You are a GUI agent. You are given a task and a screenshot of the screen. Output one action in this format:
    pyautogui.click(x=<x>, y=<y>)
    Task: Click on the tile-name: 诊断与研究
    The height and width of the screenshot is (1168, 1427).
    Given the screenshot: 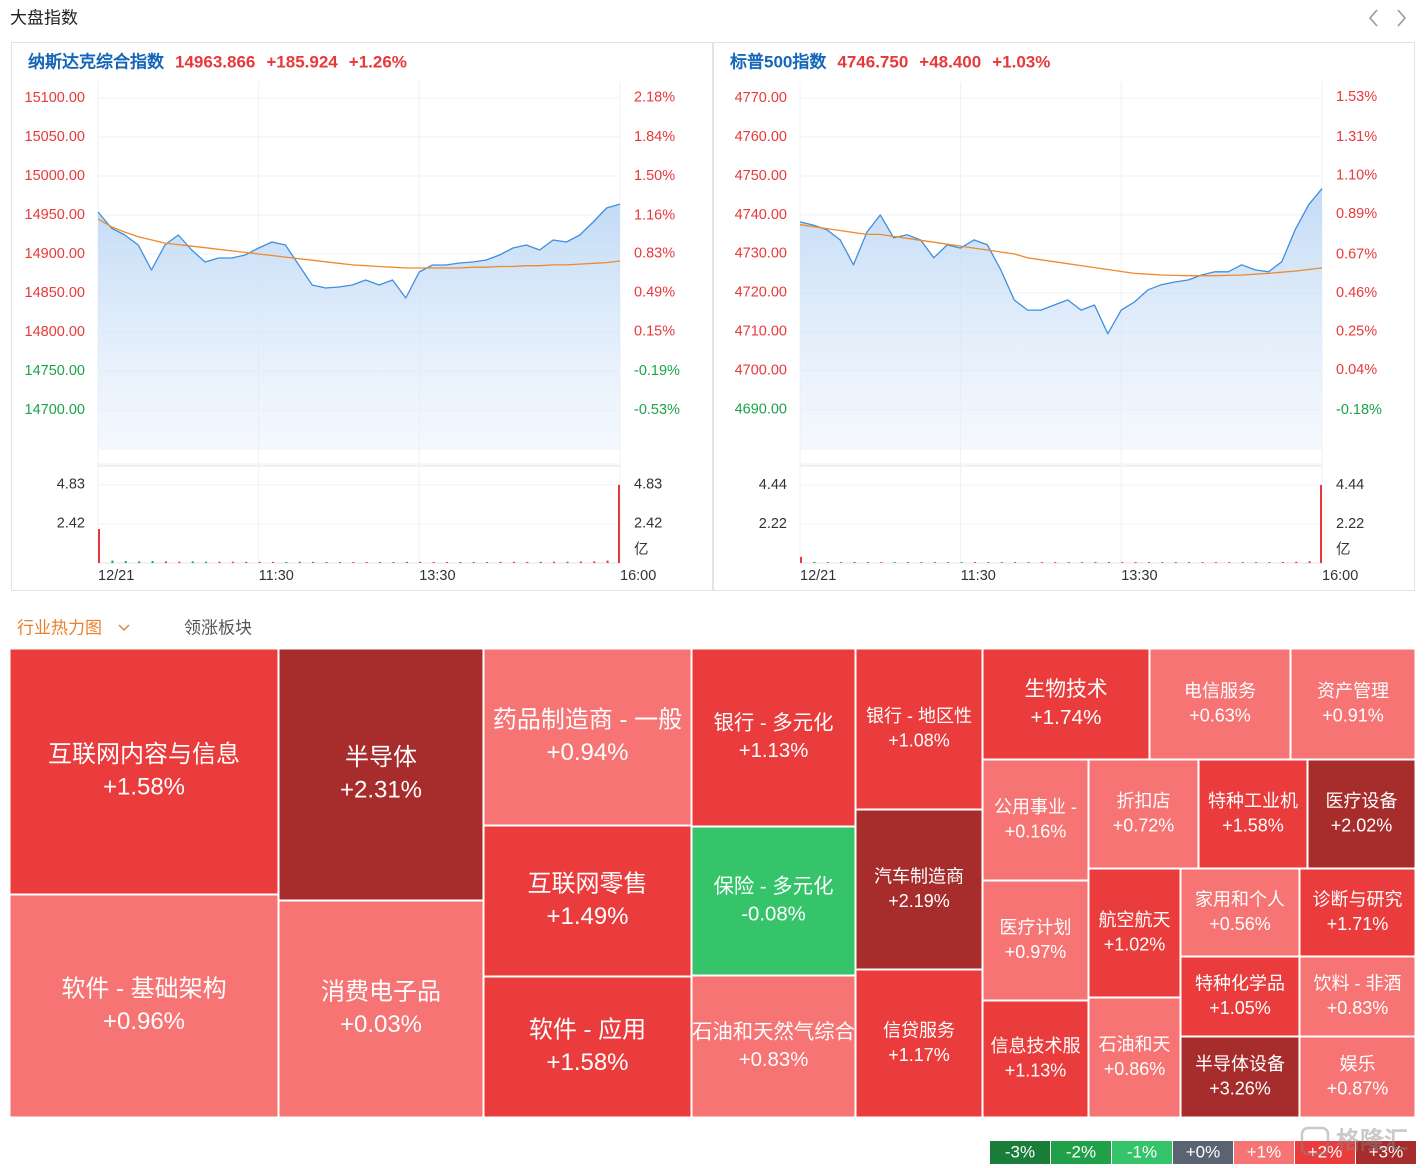 What is the action you would take?
    pyautogui.click(x=1358, y=900)
    